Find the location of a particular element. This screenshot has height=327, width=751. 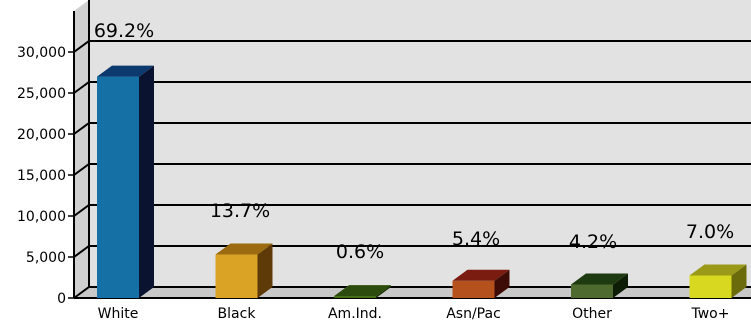

y-tick-labels: 0 5,000 10,000 15,000 20,000 25,000 30,000 is located at coordinates (45, 176).